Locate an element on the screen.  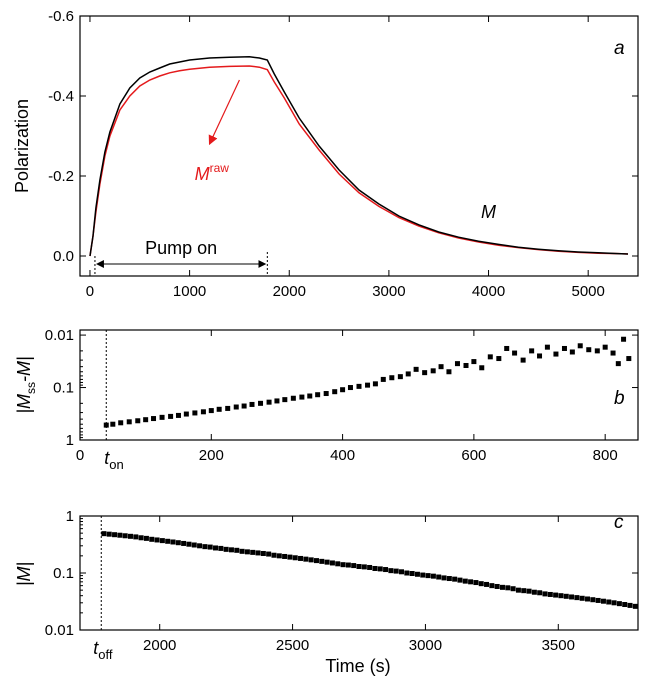
x-tick-label-b: 600 is located at coordinates (473, 455).